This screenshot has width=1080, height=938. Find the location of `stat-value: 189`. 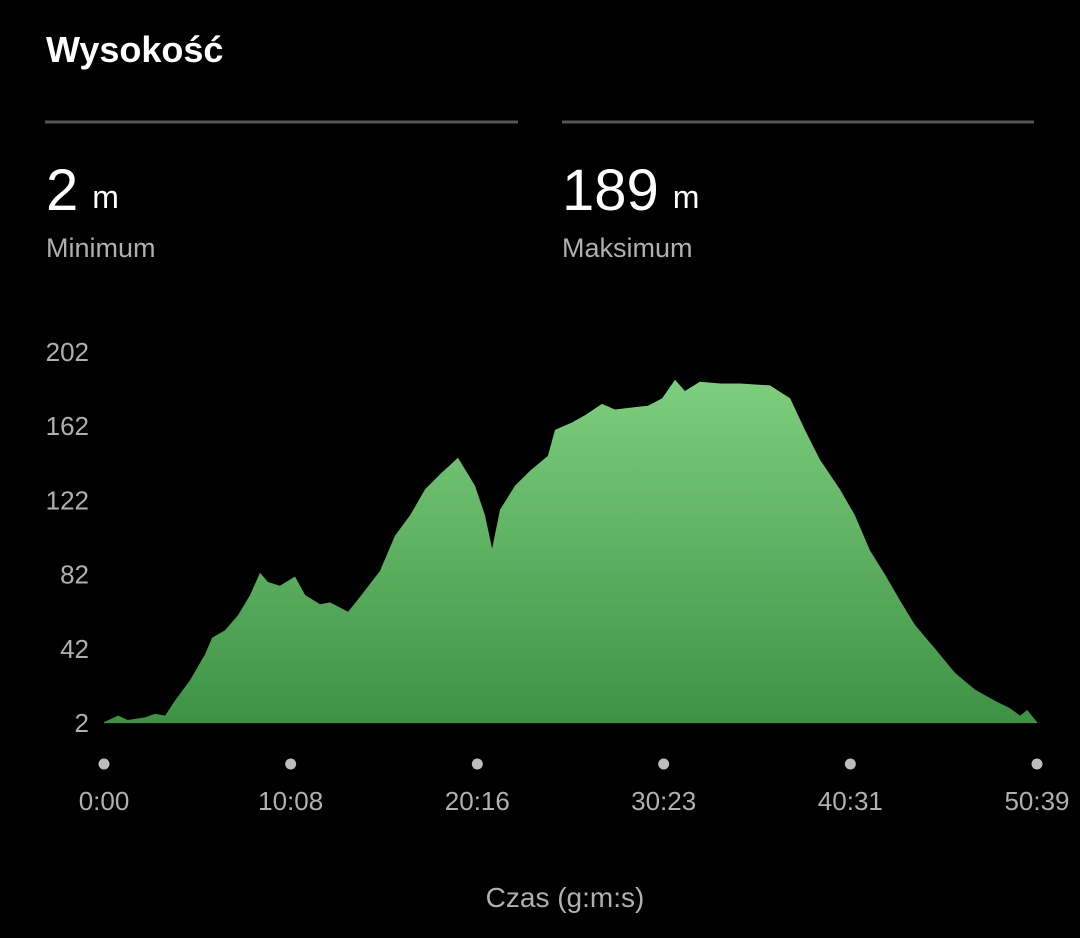

stat-value: 189 is located at coordinates (610, 190).